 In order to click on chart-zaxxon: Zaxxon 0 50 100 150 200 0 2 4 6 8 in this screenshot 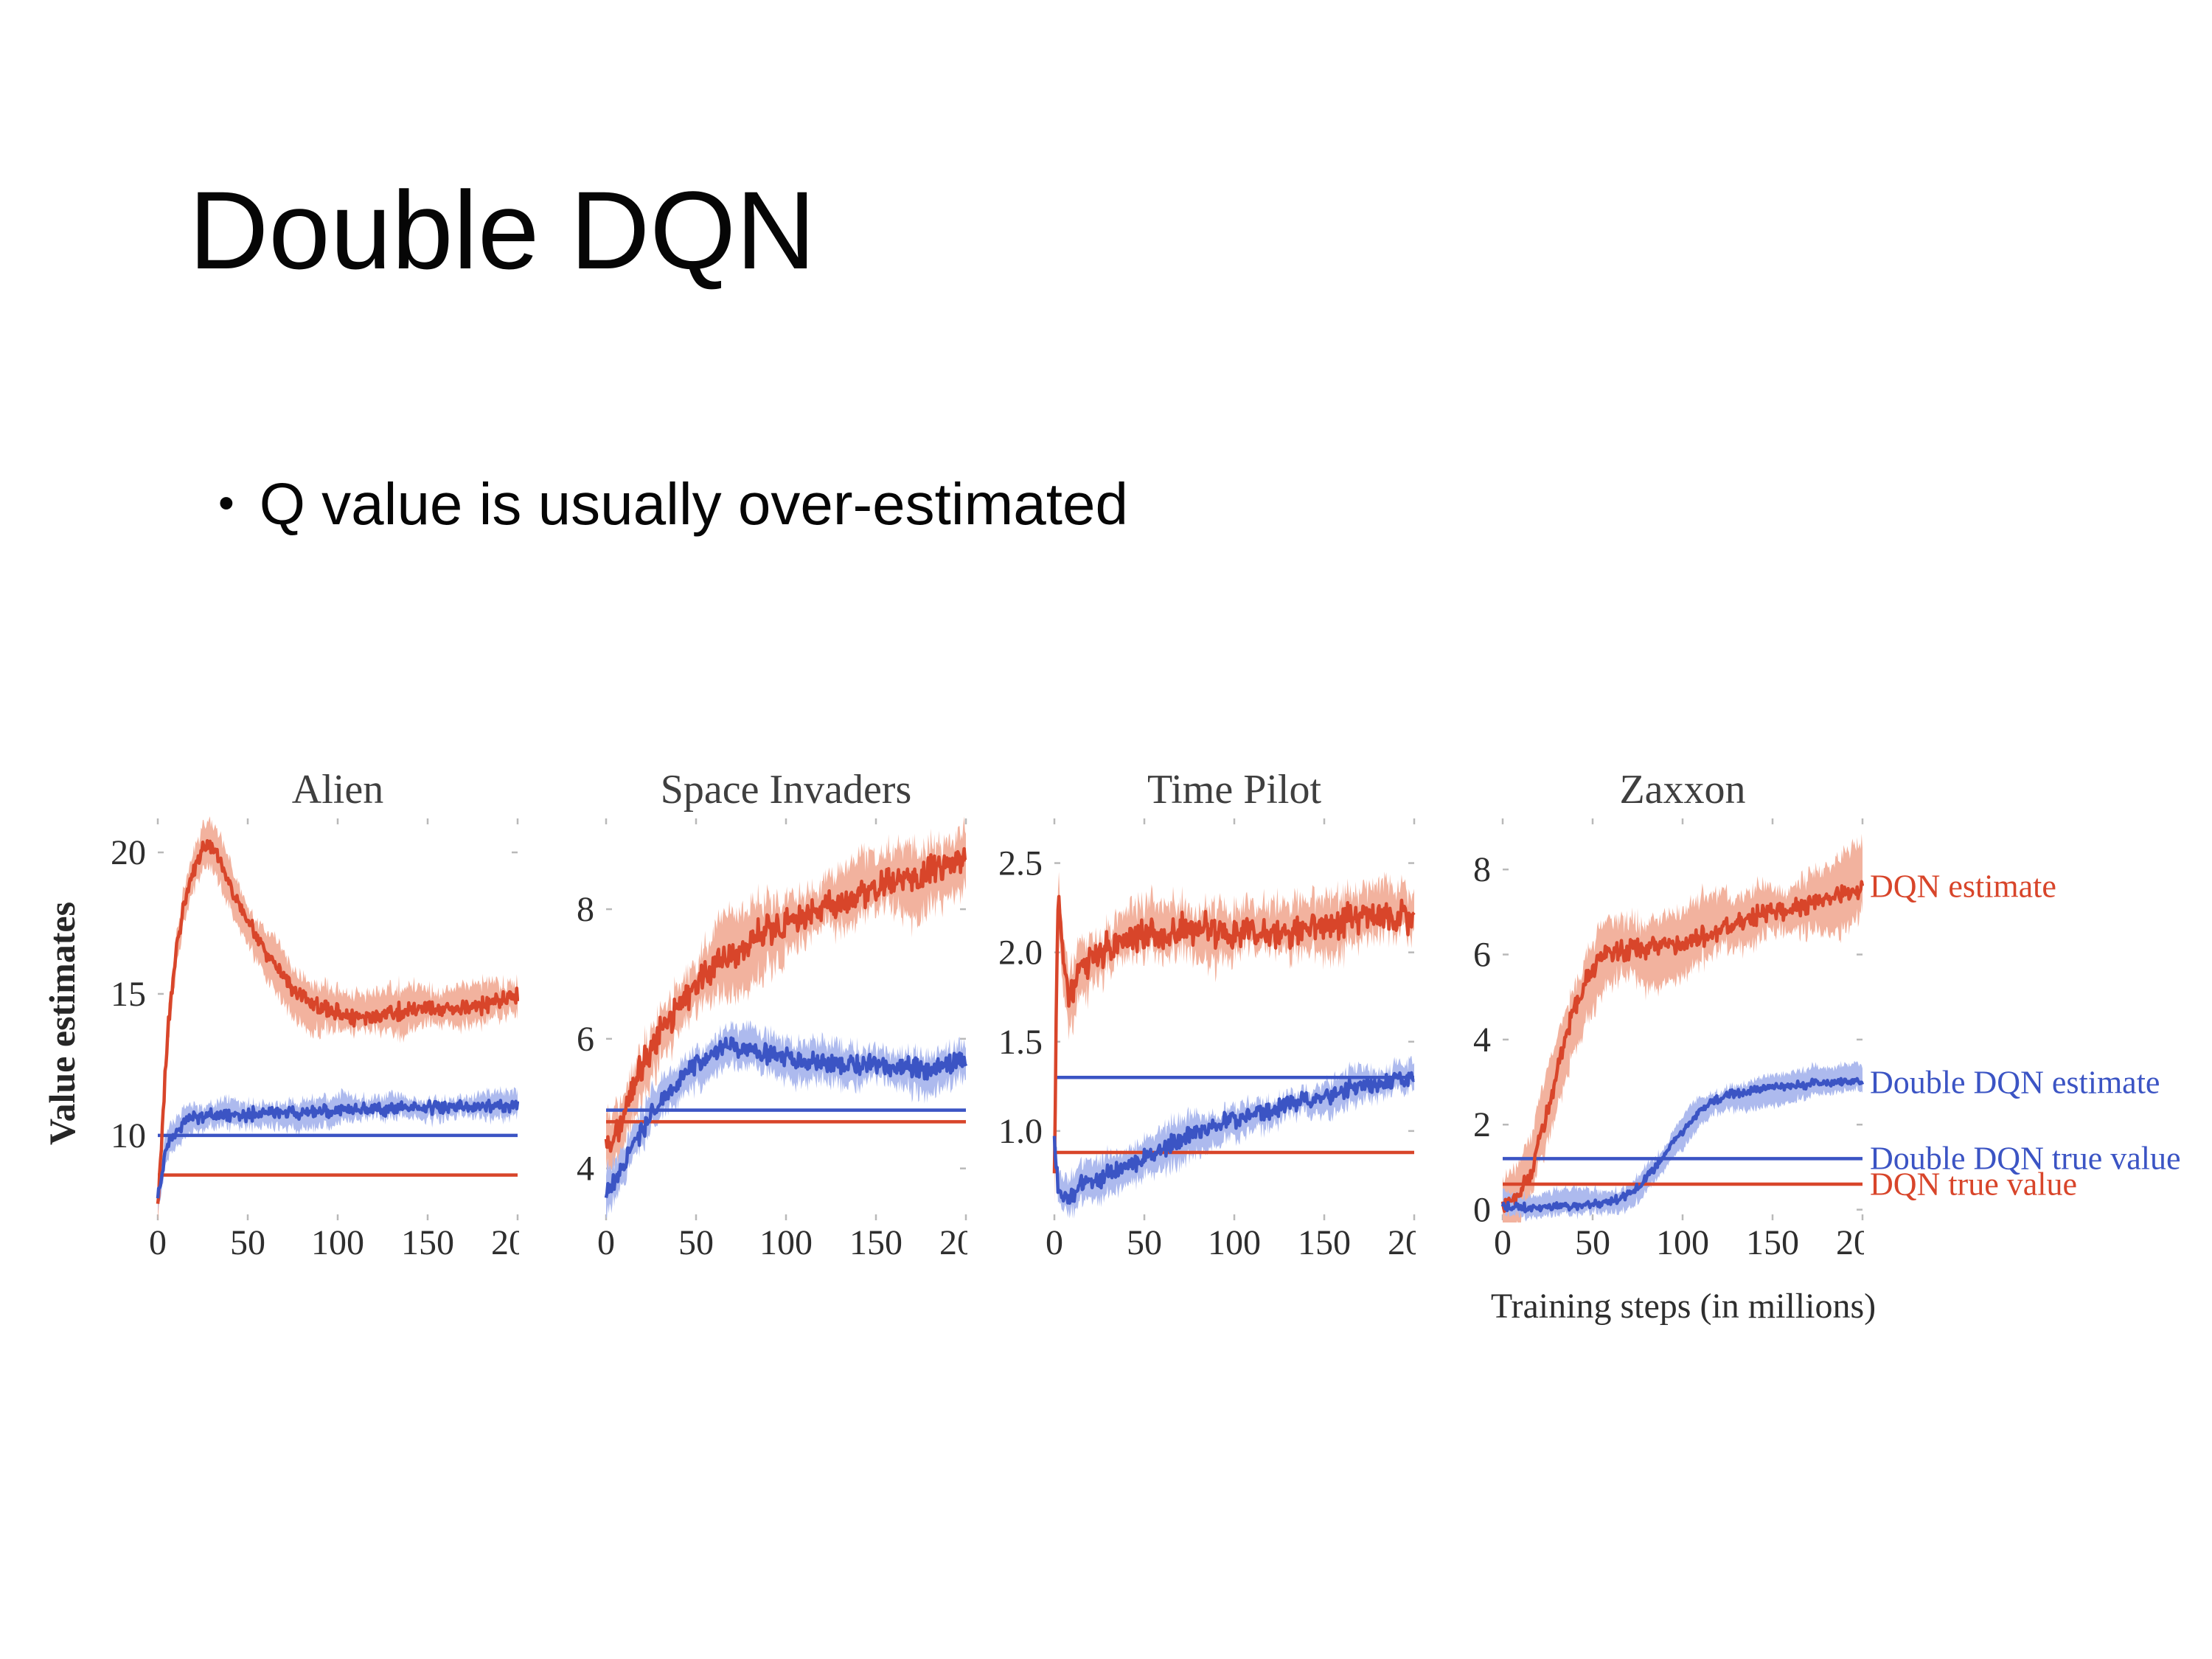, I will do `click(1652, 1017)`.